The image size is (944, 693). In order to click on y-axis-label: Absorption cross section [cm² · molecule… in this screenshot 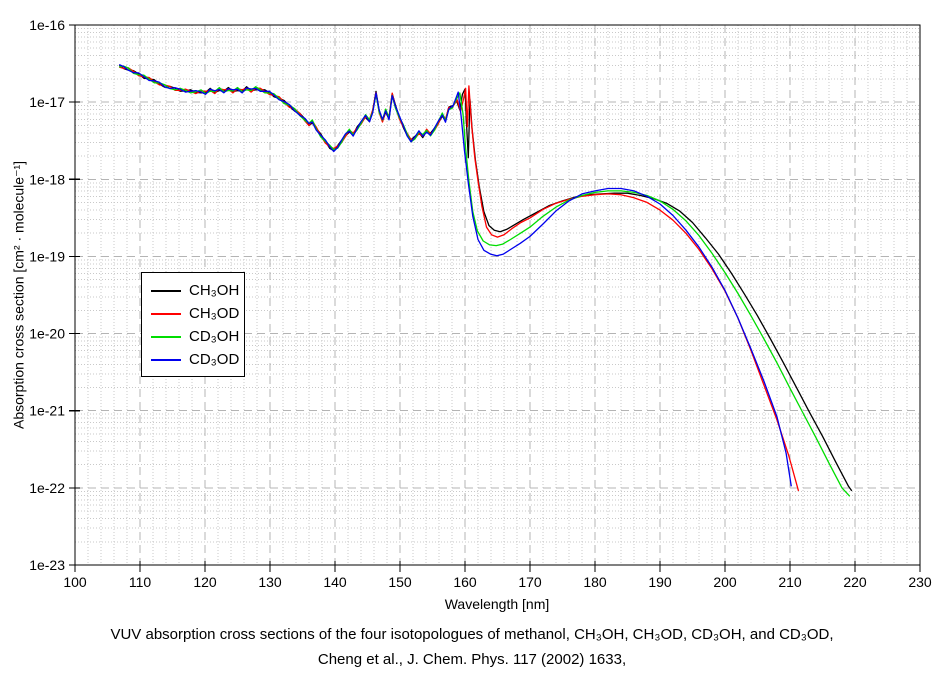, I will do `click(18, 295)`.